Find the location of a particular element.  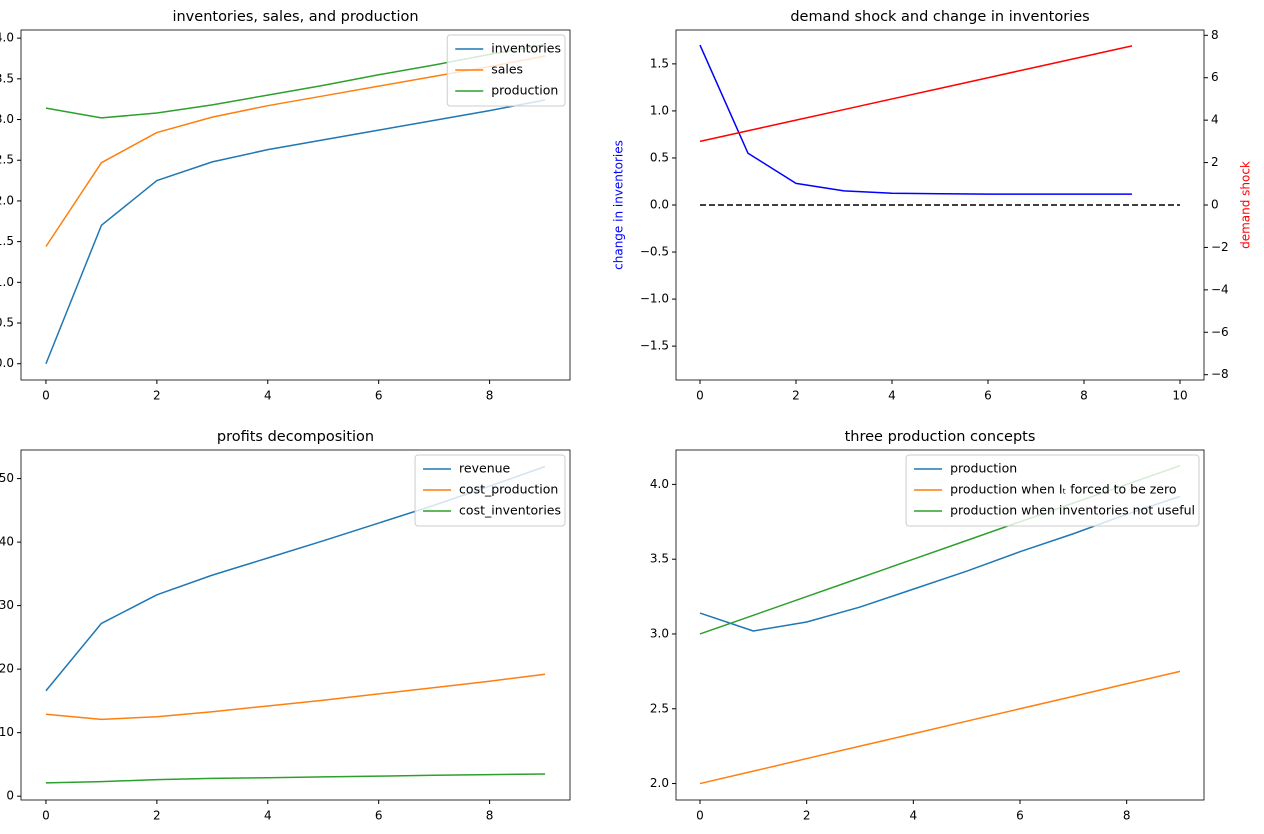

y2-tick-label: 2 is located at coordinates (1215, 162).